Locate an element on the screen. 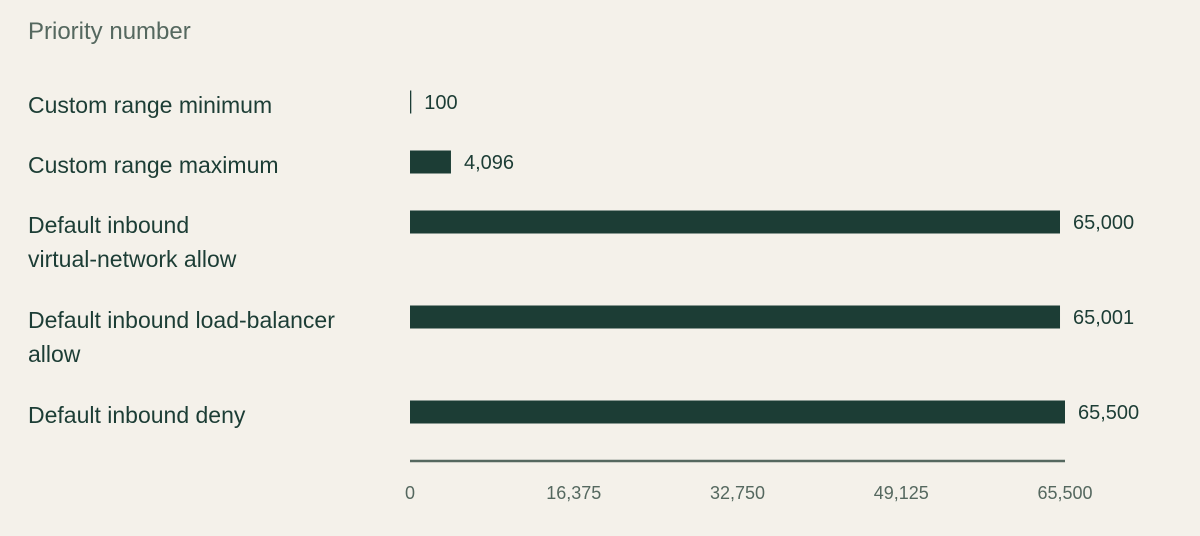  category-label: Default inbound virtual-network allow is located at coordinates (132, 242).